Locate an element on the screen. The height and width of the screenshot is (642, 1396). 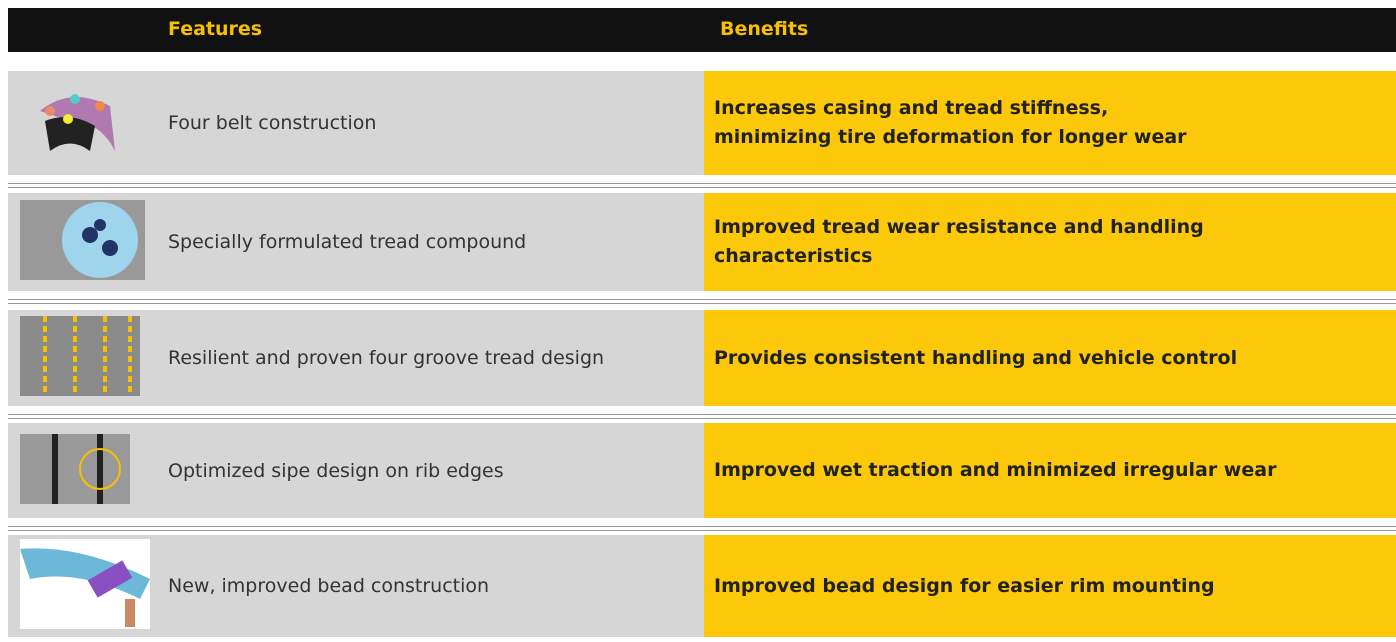
benefit-text: characteristics is located at coordinates (793, 256).